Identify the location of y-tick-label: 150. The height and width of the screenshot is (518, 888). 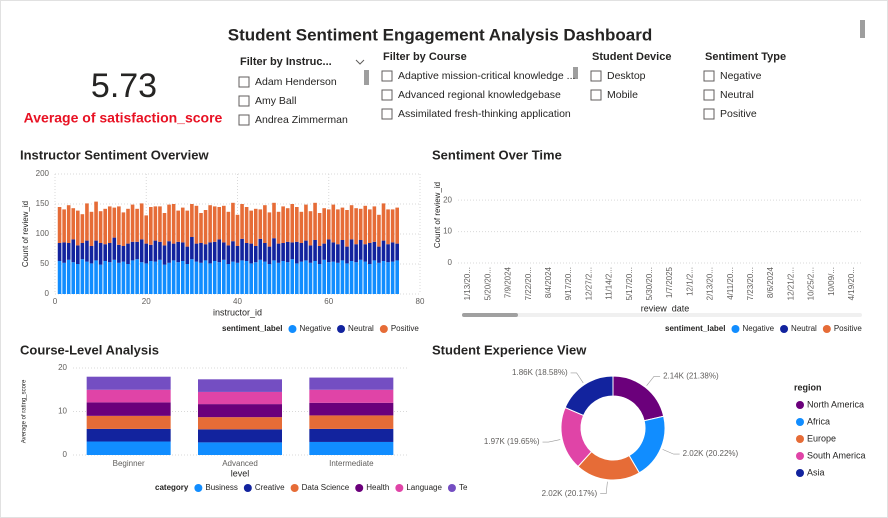
(43, 203).